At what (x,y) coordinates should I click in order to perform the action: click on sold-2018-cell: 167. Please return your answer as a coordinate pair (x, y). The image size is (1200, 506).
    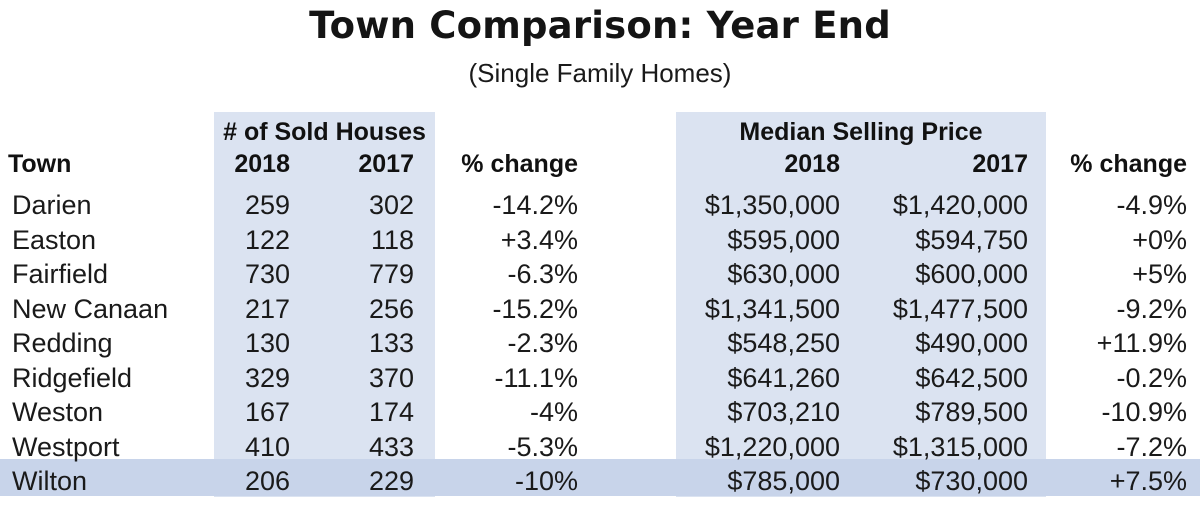
    Looking at the image, I should click on (267, 412).